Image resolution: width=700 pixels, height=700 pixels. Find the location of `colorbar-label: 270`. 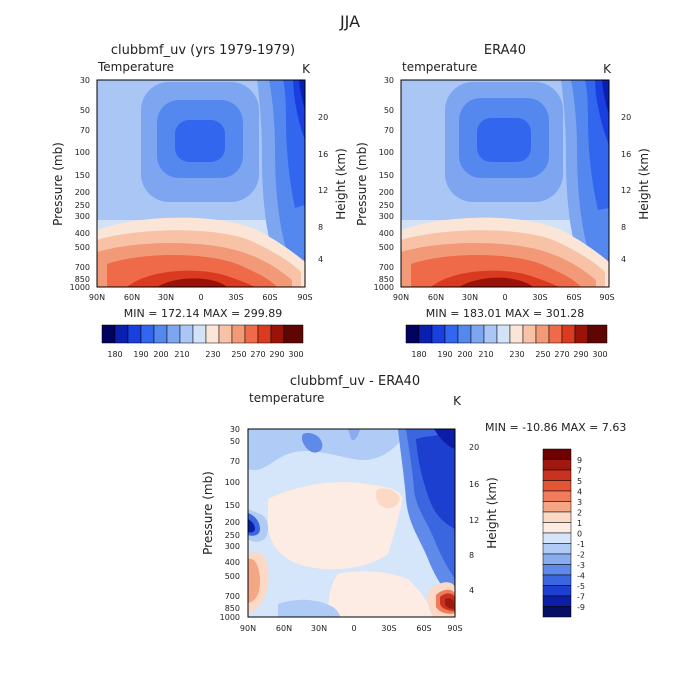

colorbar-label: 270 is located at coordinates (257, 354).